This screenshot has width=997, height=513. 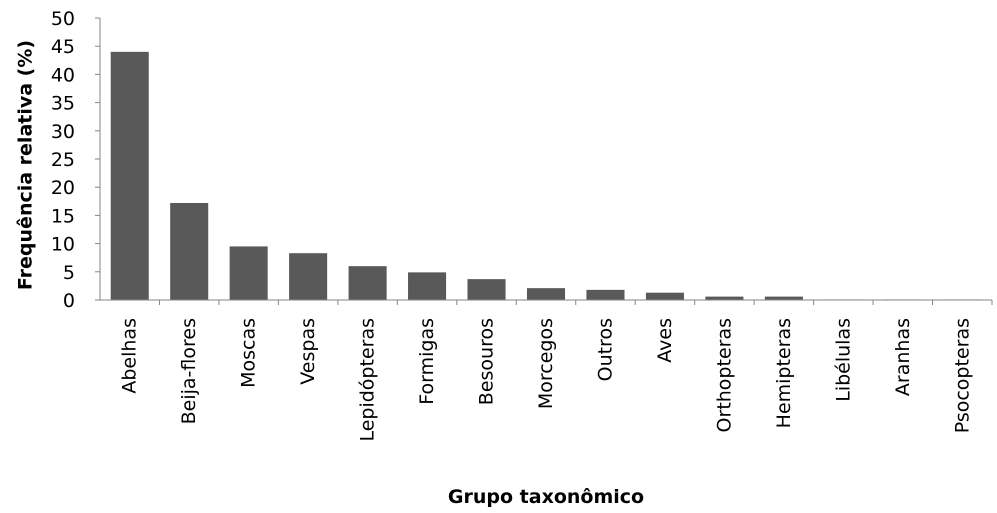 What do you see at coordinates (962, 375) in the screenshot?
I see `x-category-label: Psocopteras` at bounding box center [962, 375].